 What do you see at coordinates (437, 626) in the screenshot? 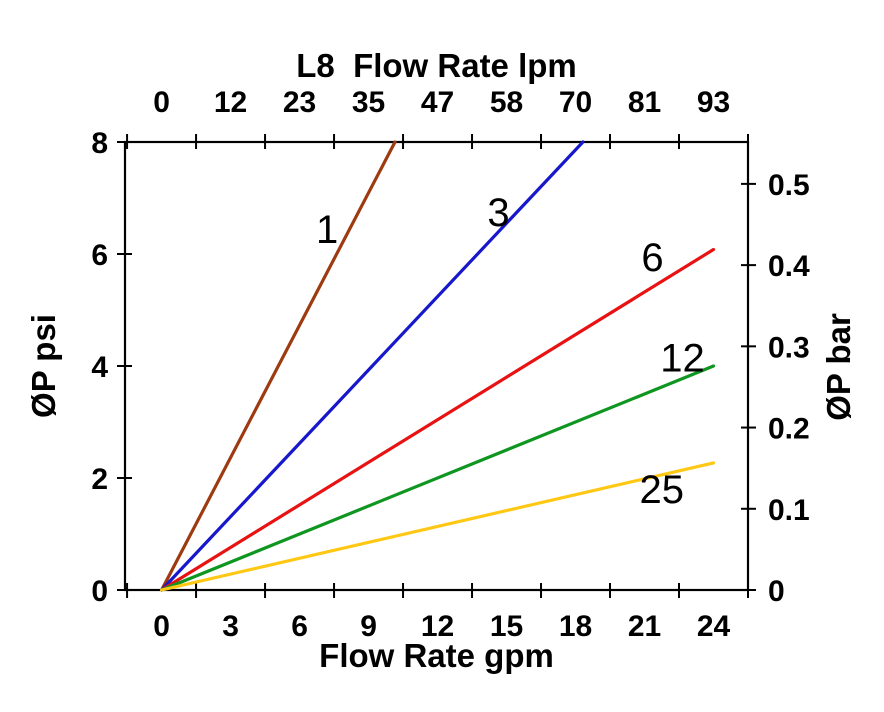
I see `x-tick-label-bottom: 12` at bounding box center [437, 626].